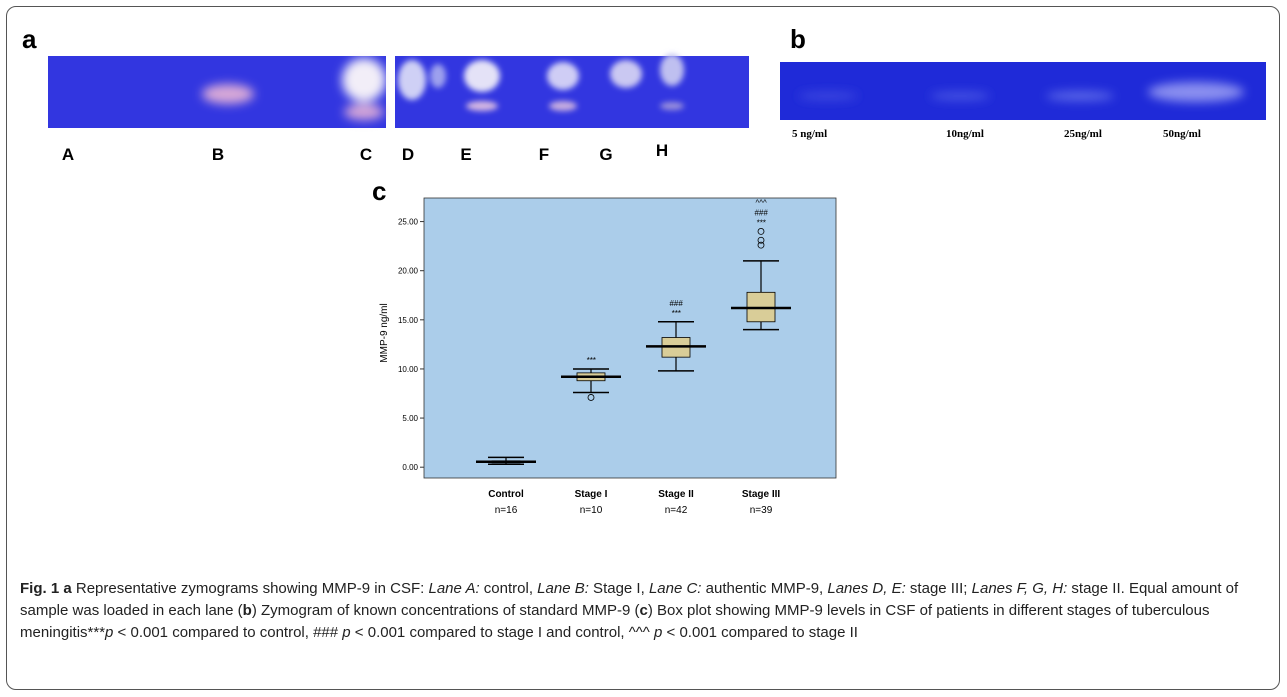 This screenshot has height=697, width=1287. I want to click on lane-label: A, so click(68, 154).